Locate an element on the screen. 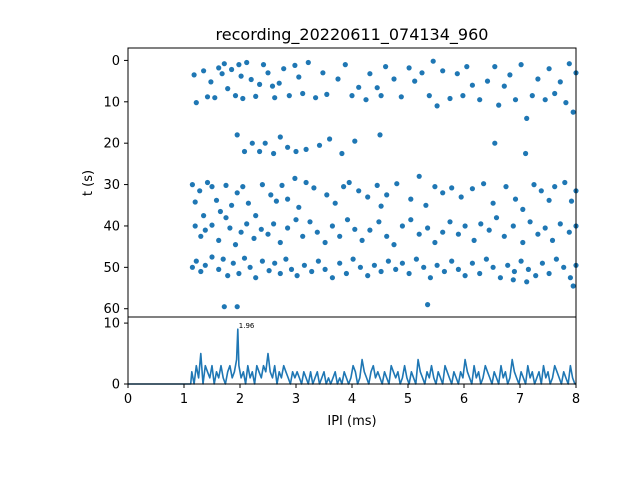 The image size is (640, 480). histogram-x-tick-label: 7 is located at coordinates (520, 399).